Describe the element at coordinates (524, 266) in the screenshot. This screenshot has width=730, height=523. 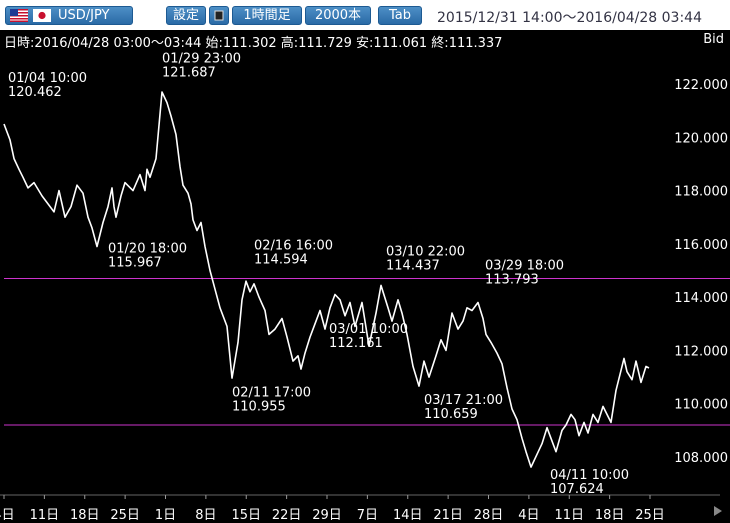
I see `annotation-date-5: 03/29 18:00` at that location.